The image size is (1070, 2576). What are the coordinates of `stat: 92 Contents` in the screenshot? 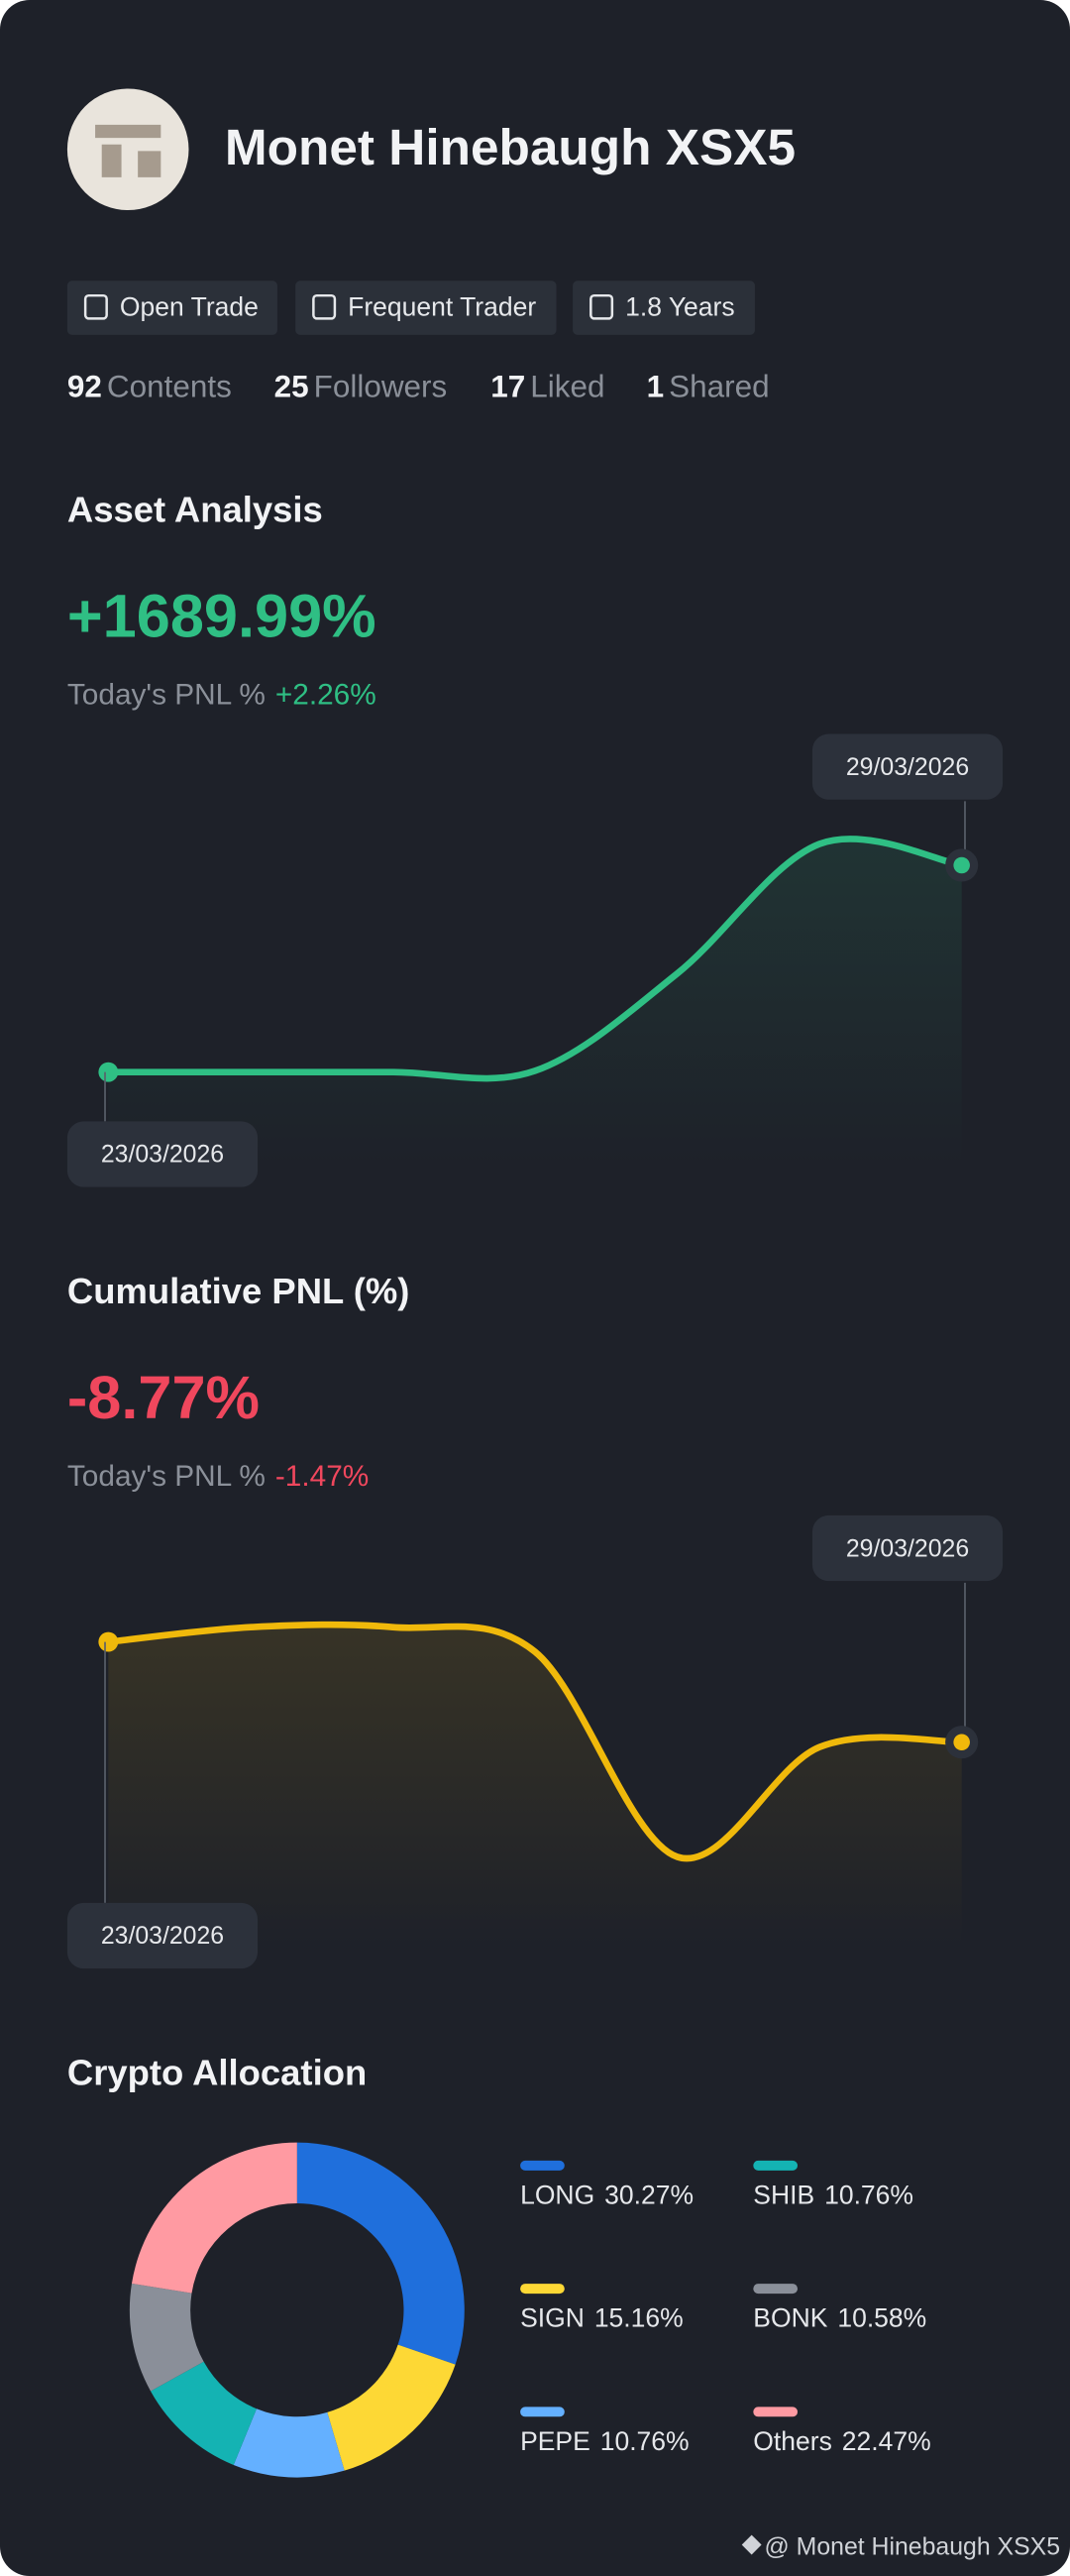 It's located at (149, 387).